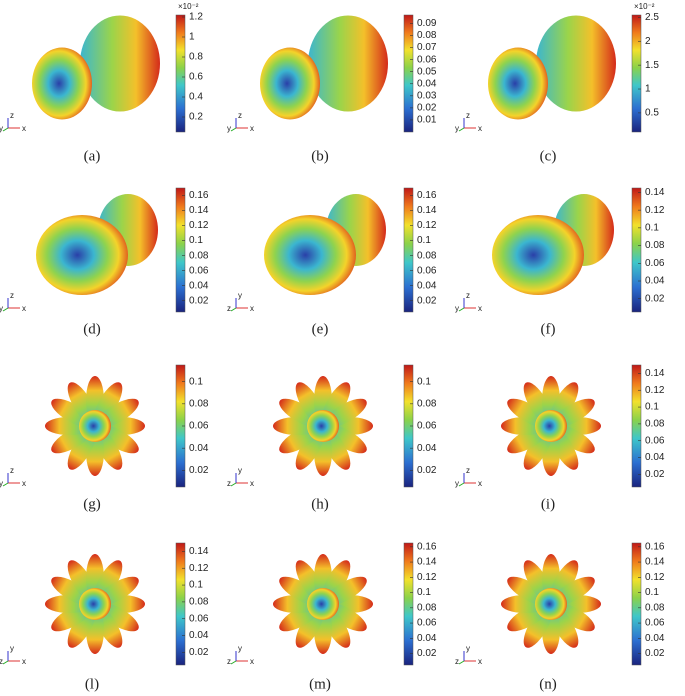 Image resolution: width=685 pixels, height=696 pixels. What do you see at coordinates (192, 37) in the screenshot?
I see `colorbar-tick-label: 1` at bounding box center [192, 37].